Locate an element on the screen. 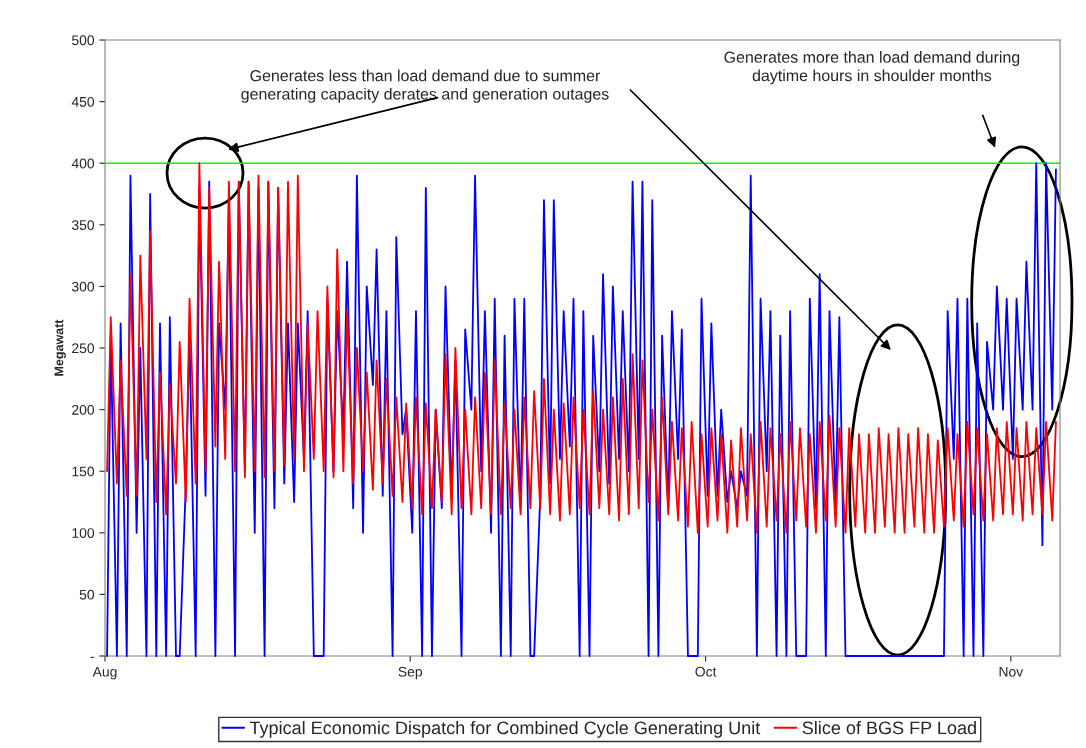 The width and height of the screenshot is (1086, 748). y-tick-label: 400 is located at coordinates (83, 163).